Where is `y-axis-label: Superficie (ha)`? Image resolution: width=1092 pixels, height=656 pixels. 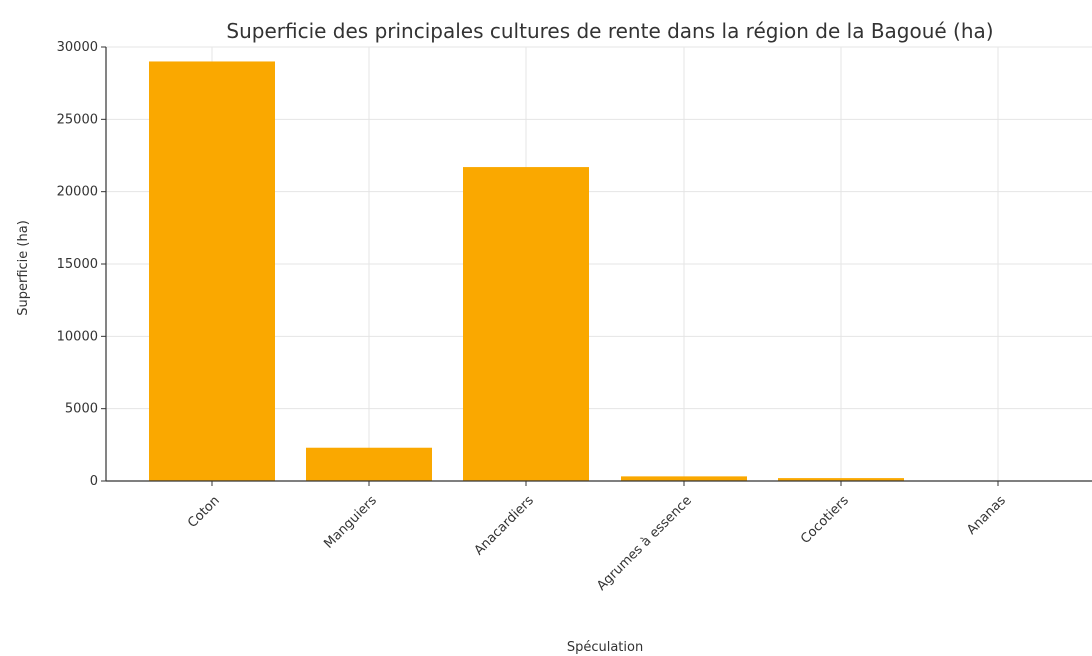 y-axis-label: Superficie (ha) is located at coordinates (23, 268).